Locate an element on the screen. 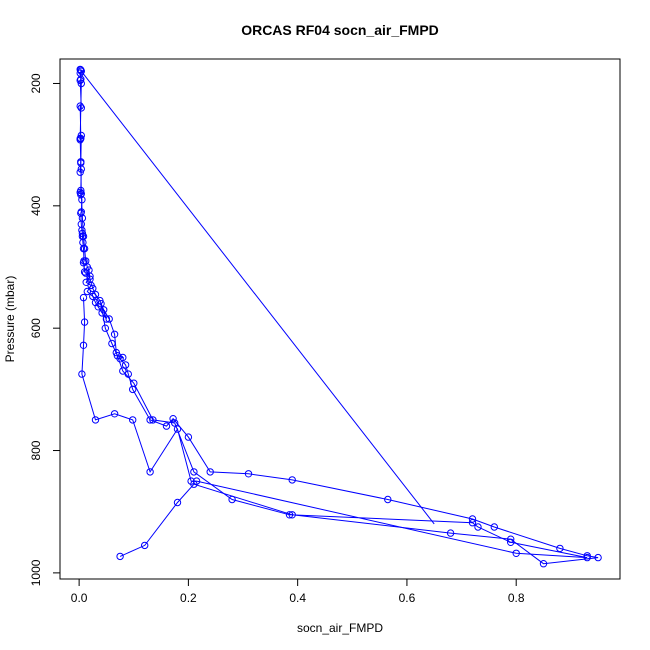 This screenshot has width=650, height=650. chart-title: ORCAS RF04 socn_air_FMPD is located at coordinates (340, 30).